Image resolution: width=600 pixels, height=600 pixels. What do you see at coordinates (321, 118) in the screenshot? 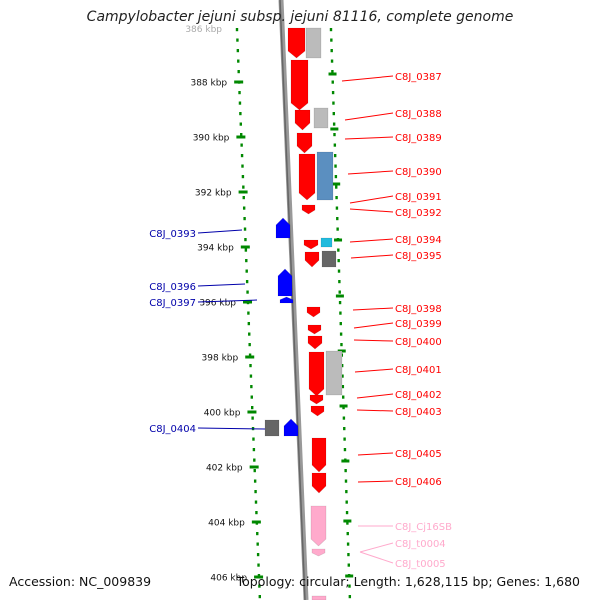
I see `grey-feature-block` at bounding box center [321, 118].